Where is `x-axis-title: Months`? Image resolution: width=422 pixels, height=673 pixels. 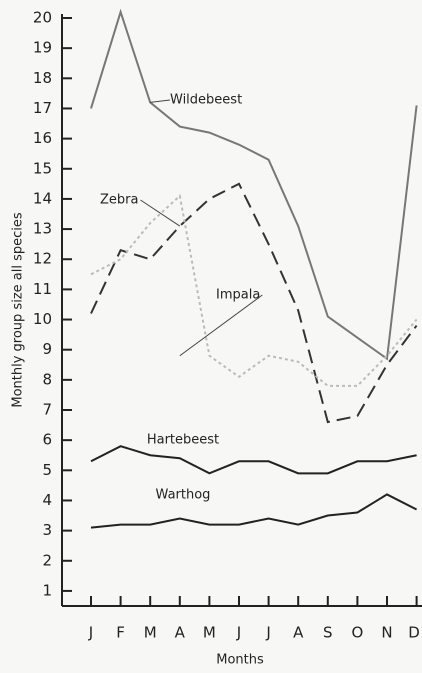 x-axis-title: Months is located at coordinates (240, 660).